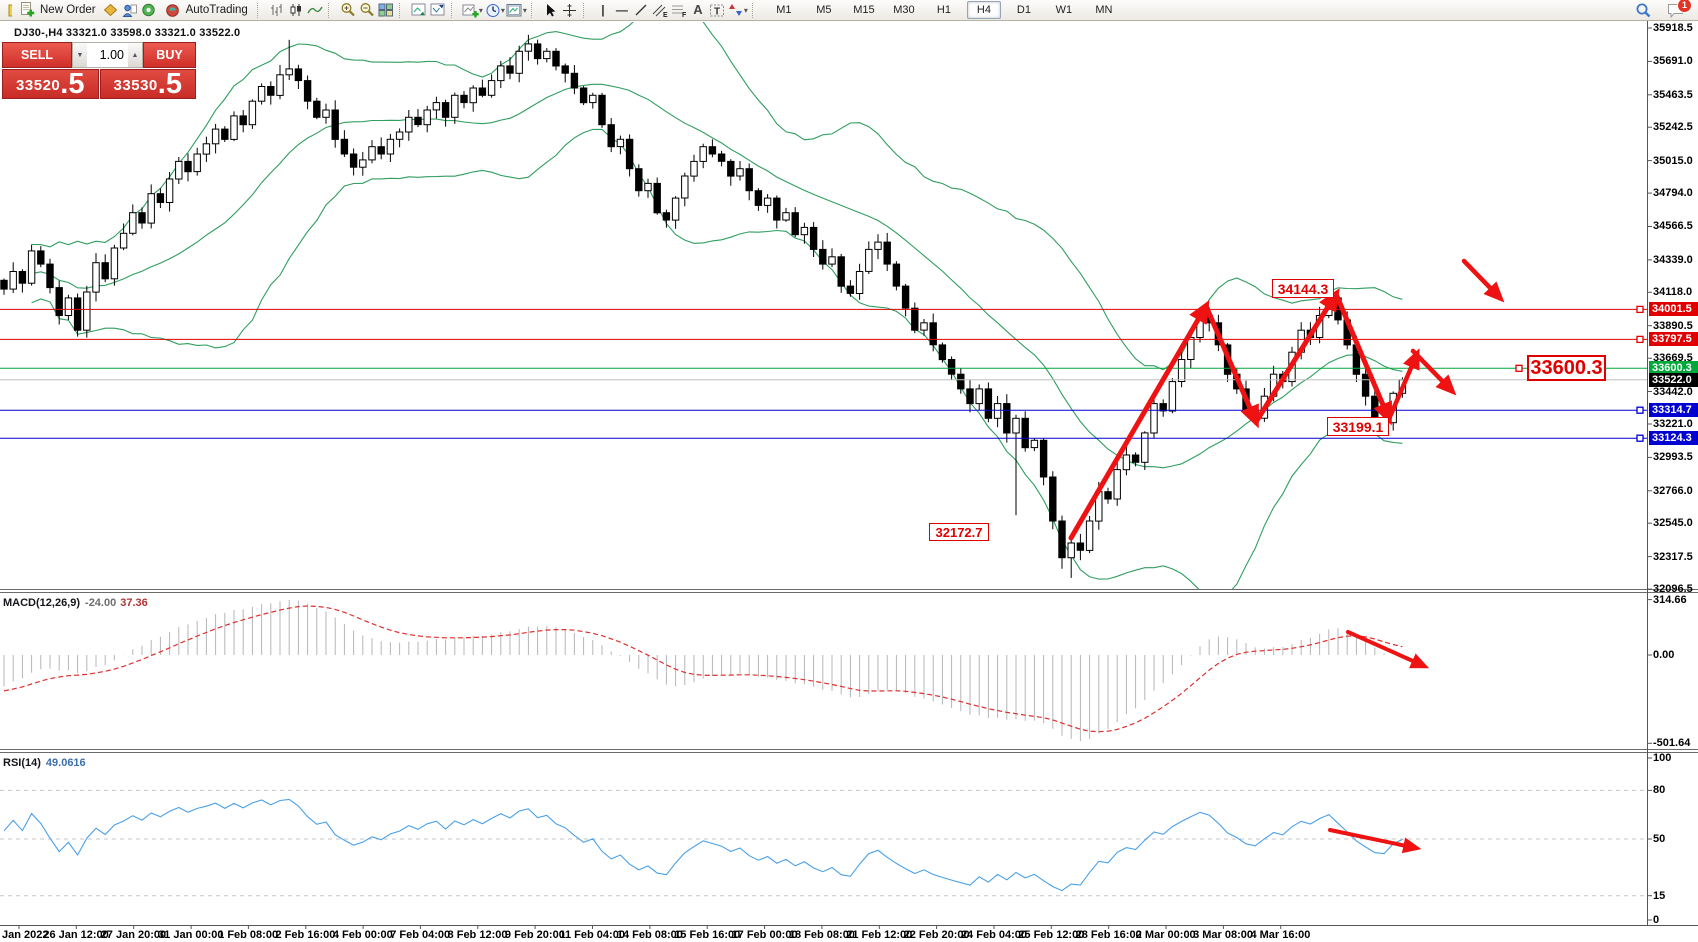  What do you see at coordinates (983, 10) in the screenshot?
I see `timeframe-button-h4: H4` at bounding box center [983, 10].